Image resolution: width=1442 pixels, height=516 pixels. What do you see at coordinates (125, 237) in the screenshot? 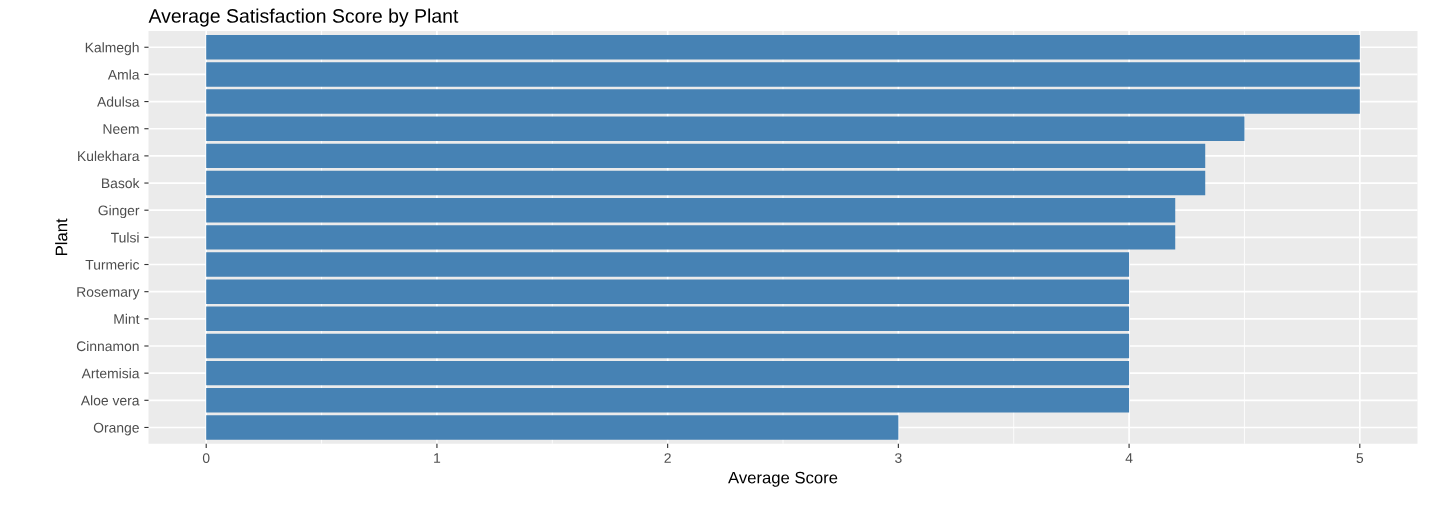
I see `y-tick-label: Tulsi` at bounding box center [125, 237].